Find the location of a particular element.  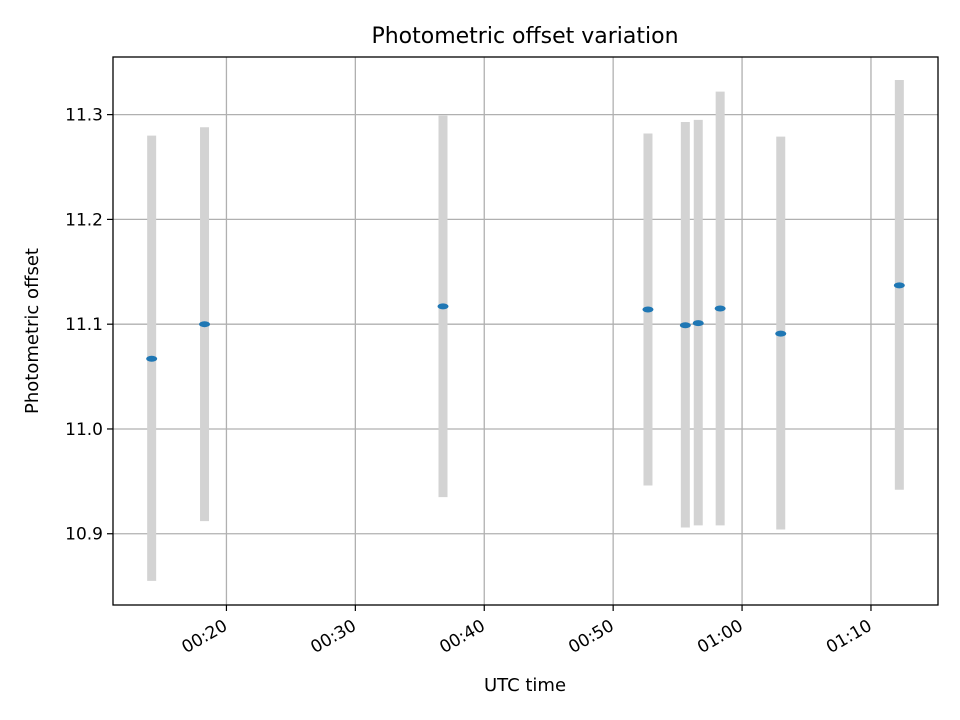

chart-title: Photometric offset variation is located at coordinates (524, 36).